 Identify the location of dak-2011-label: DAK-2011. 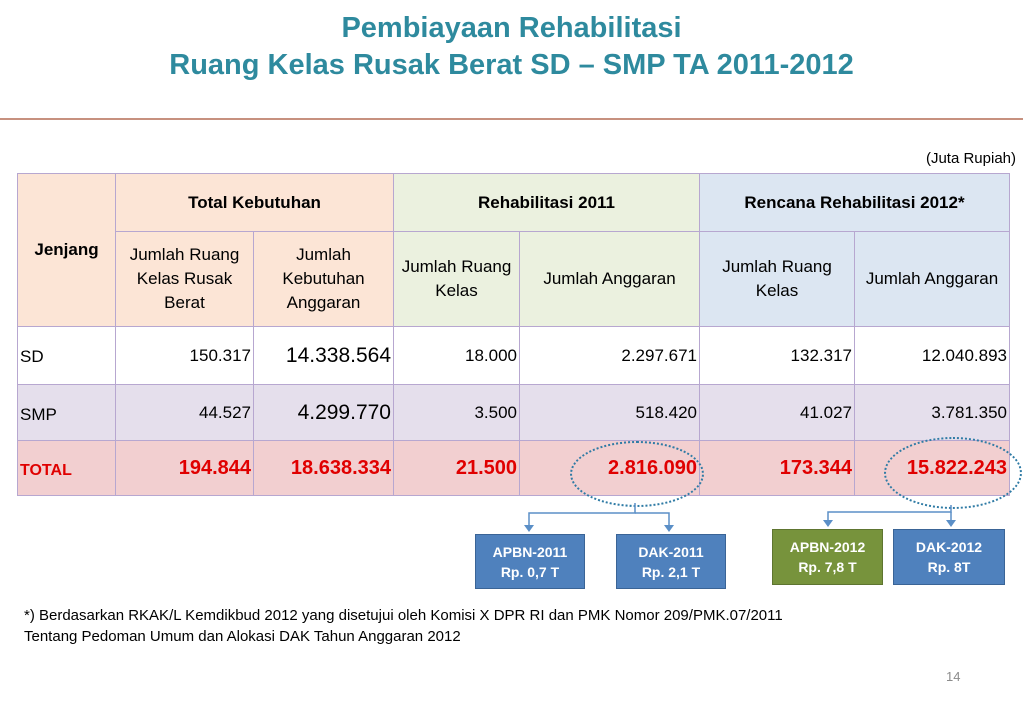
(671, 551).